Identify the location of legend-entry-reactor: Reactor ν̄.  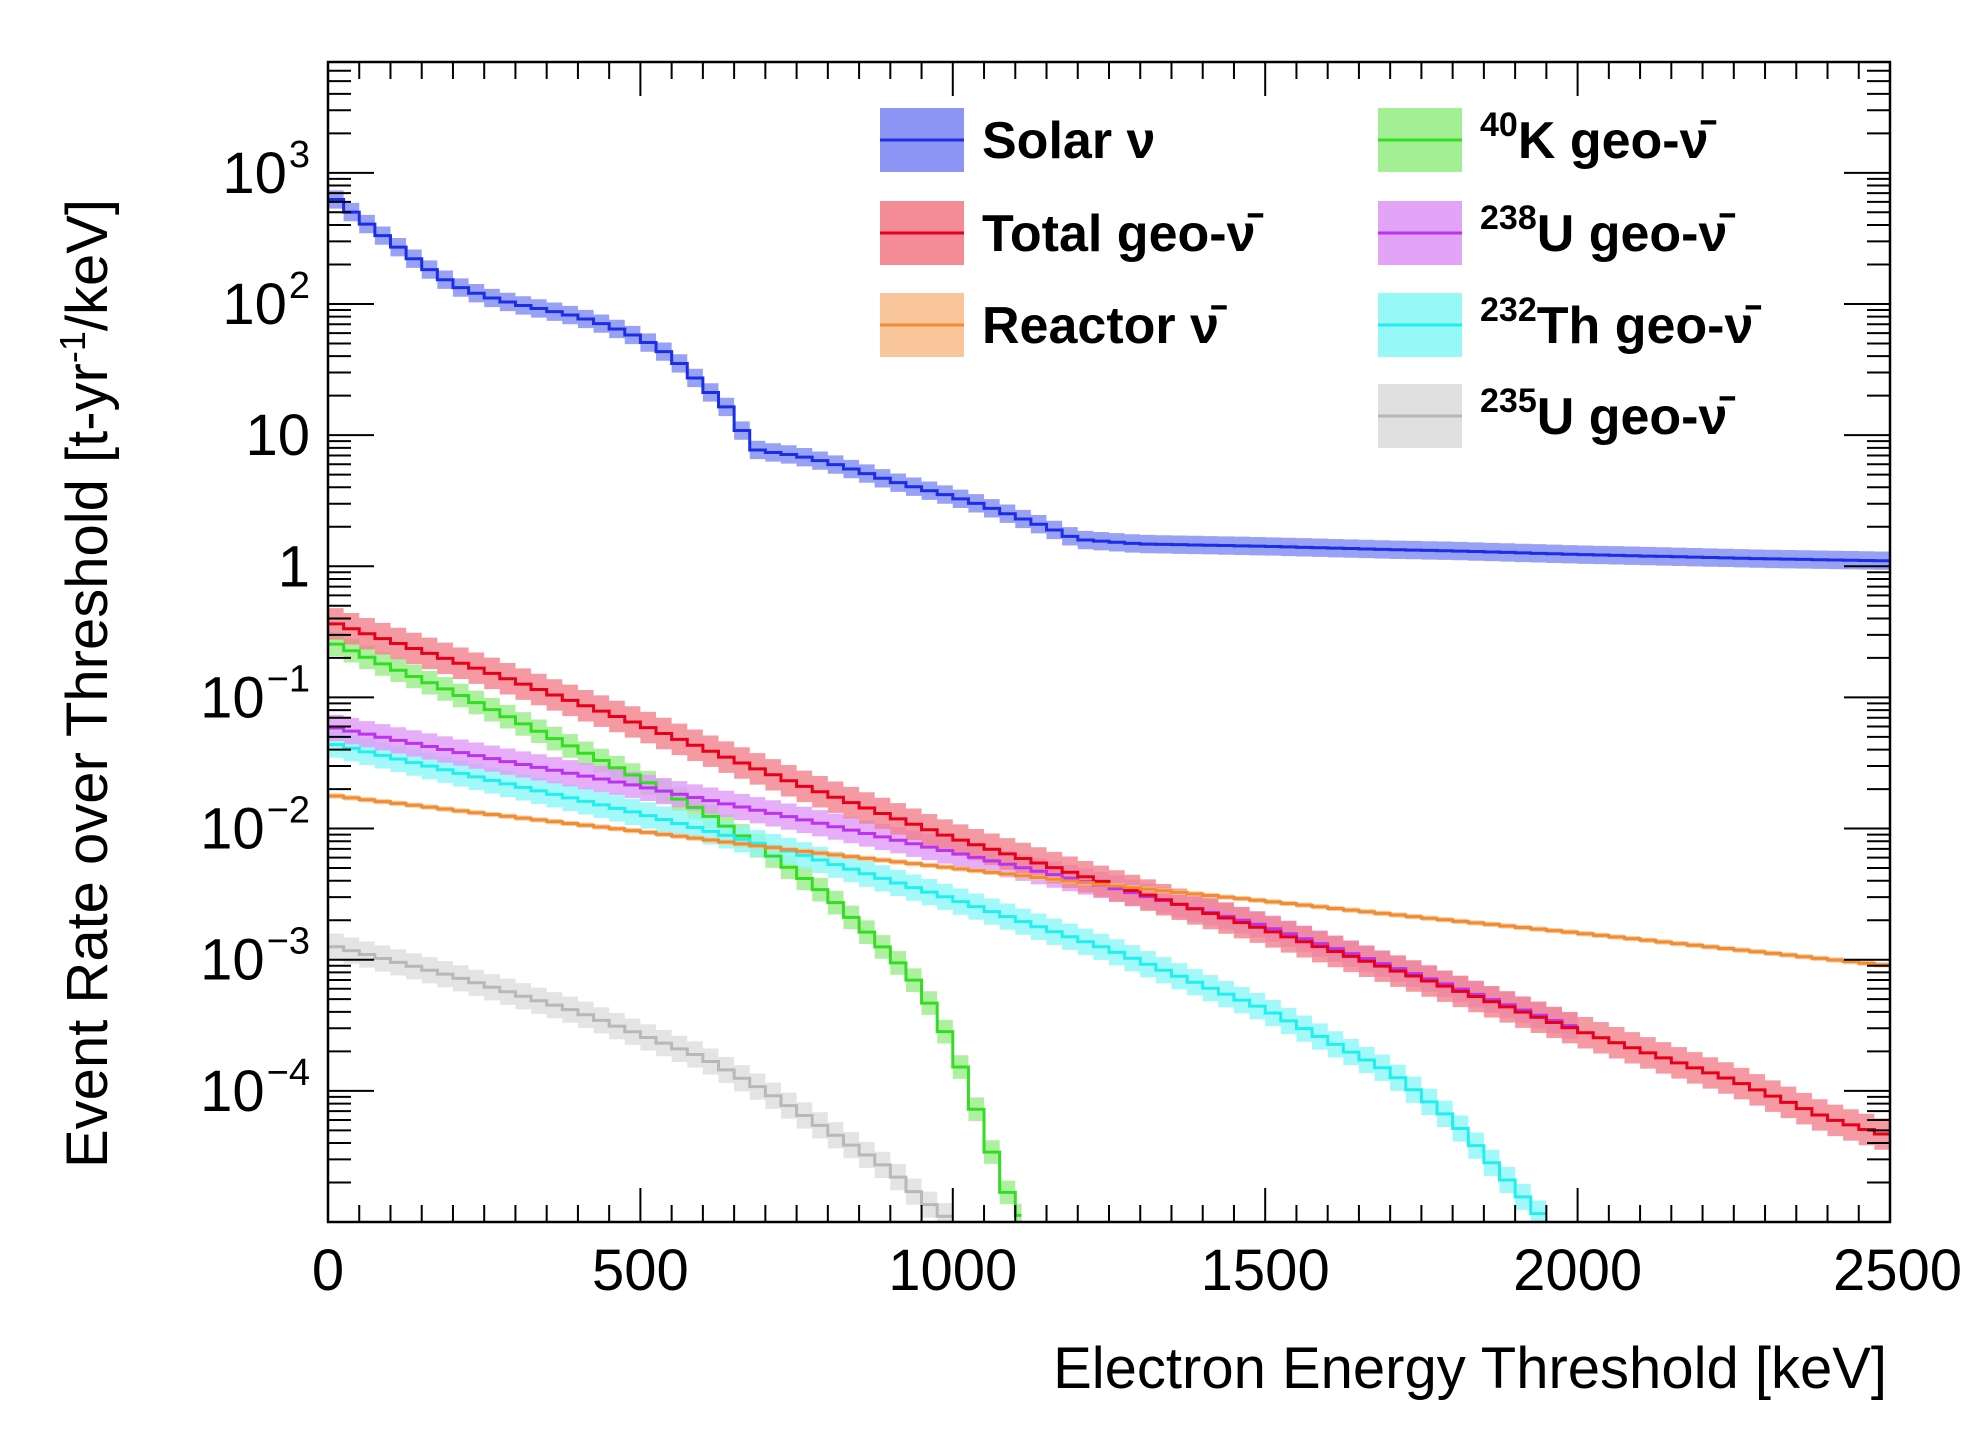
(1053, 325).